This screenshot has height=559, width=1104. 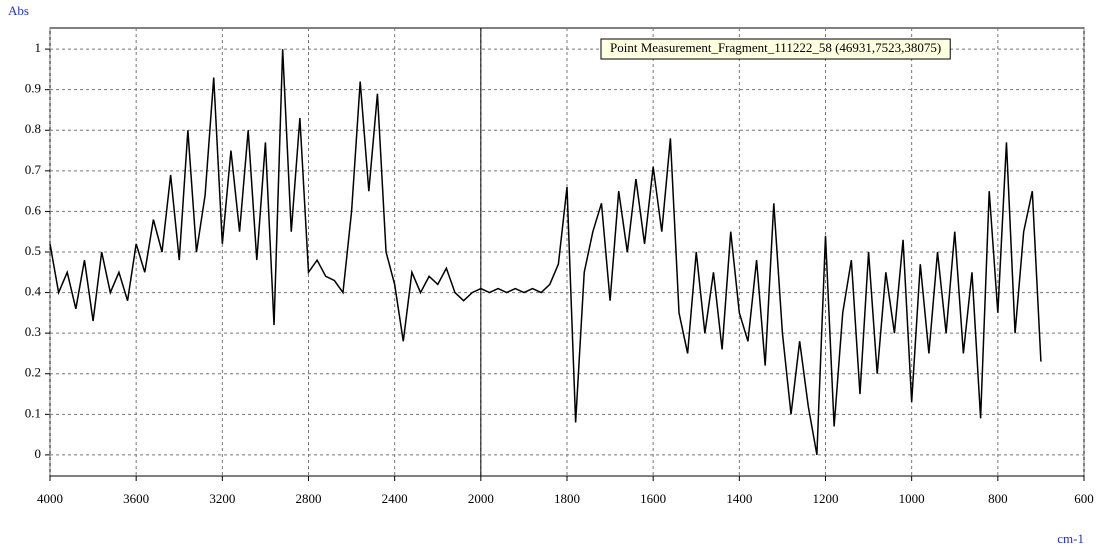 What do you see at coordinates (395, 498) in the screenshot?
I see `x-tick-label: 2400` at bounding box center [395, 498].